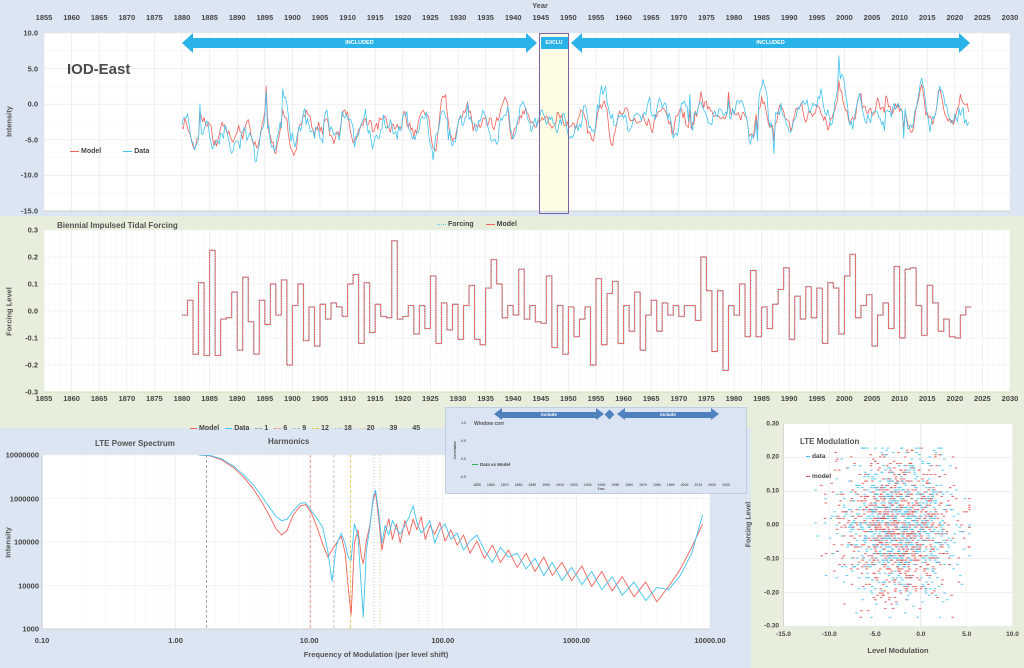  What do you see at coordinates (698, 485) in the screenshot?
I see `window-corr-x-tick-label: 2010` at bounding box center [698, 485].